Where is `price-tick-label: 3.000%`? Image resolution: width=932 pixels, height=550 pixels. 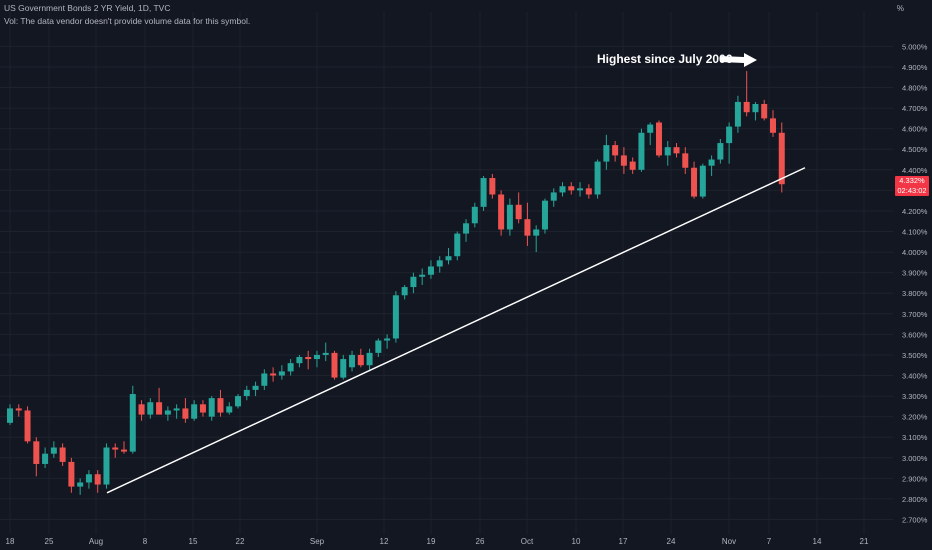 price-tick-label: 3.000% is located at coordinates (915, 458).